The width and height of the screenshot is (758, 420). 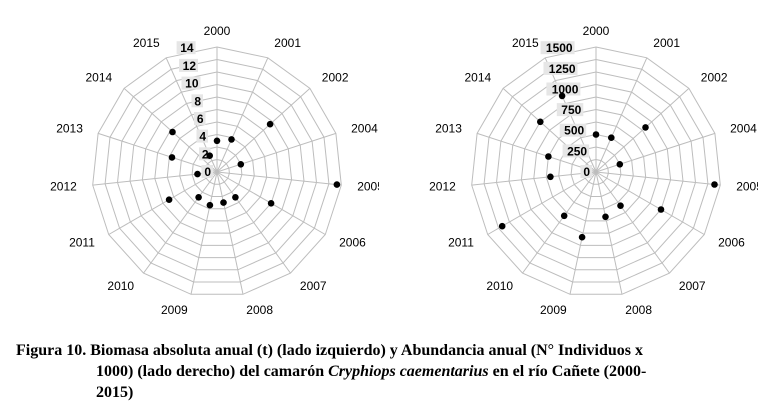 What do you see at coordinates (241, 164) in the screenshot?
I see `data-point-2004` at bounding box center [241, 164].